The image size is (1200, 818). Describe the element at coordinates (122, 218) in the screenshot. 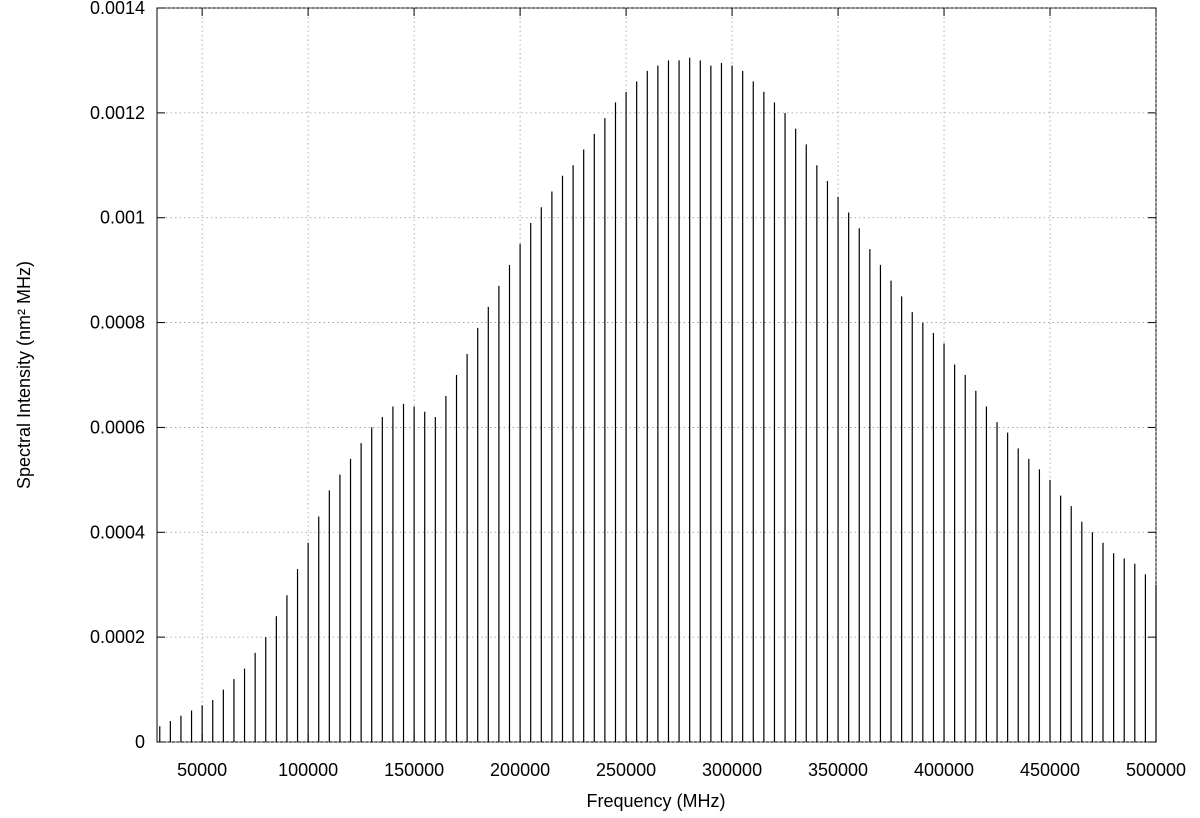

I see `y-tick-label: 0.001` at that location.